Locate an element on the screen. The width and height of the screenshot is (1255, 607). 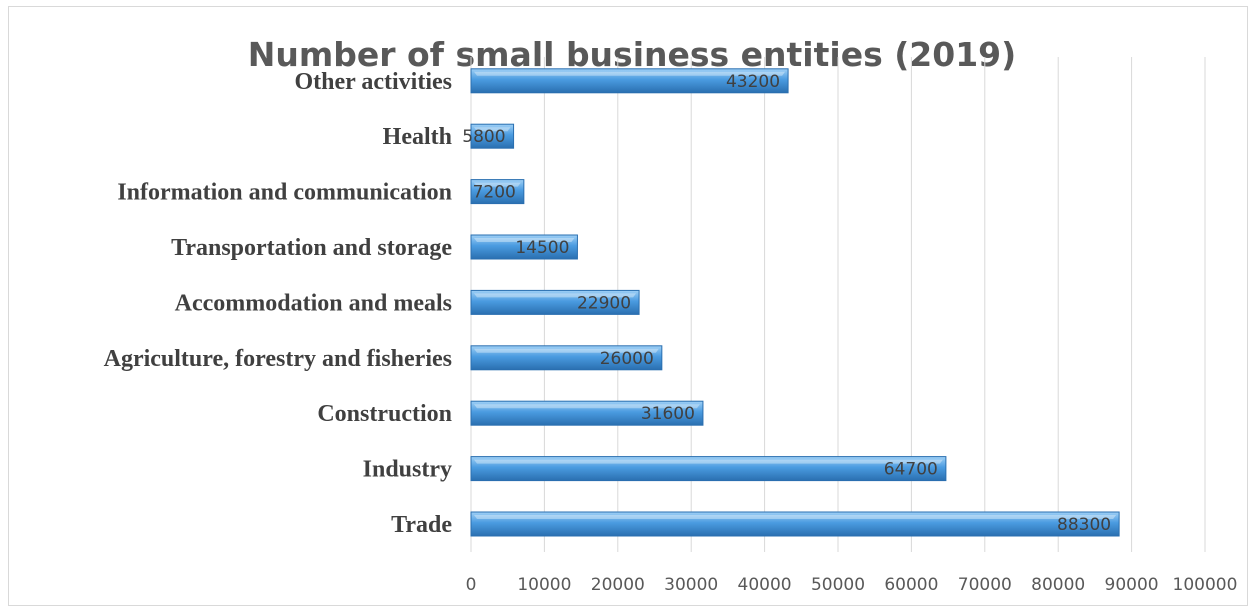
data-label: 14500 is located at coordinates (542, 248).